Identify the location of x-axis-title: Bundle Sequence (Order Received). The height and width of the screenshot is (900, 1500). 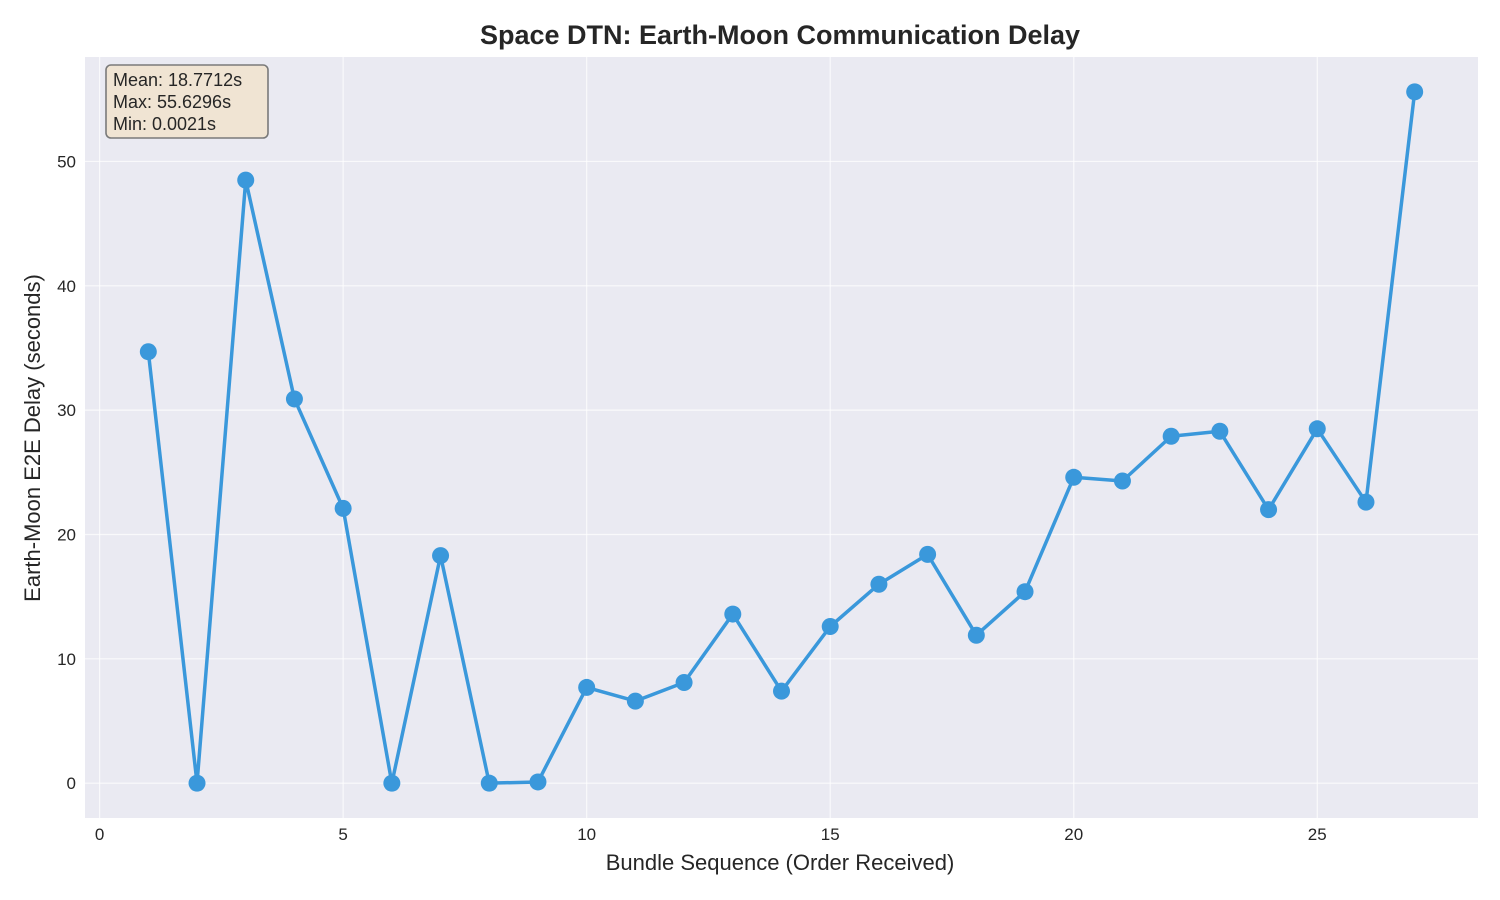
(780, 862).